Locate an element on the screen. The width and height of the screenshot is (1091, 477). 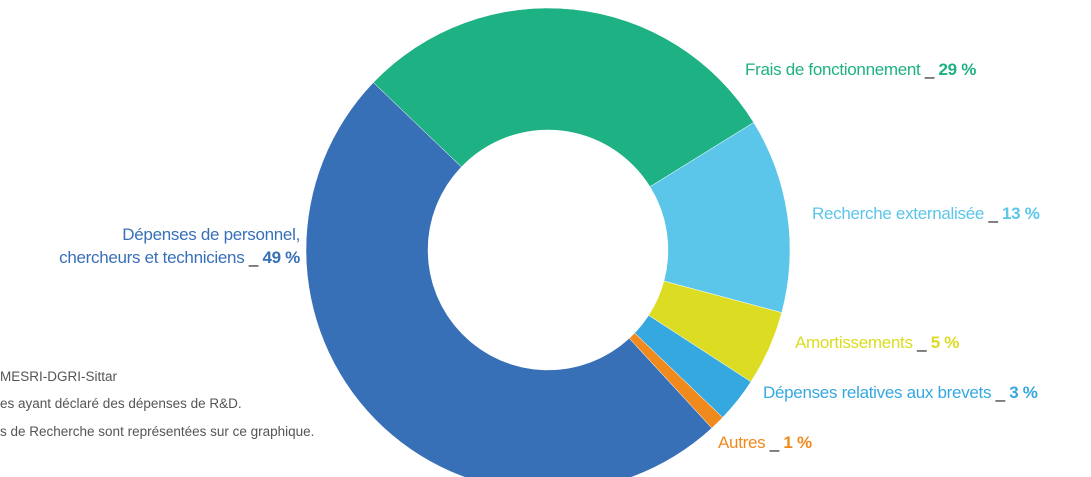
slice-label: Amortissements _ 5 % is located at coordinates (877, 342).